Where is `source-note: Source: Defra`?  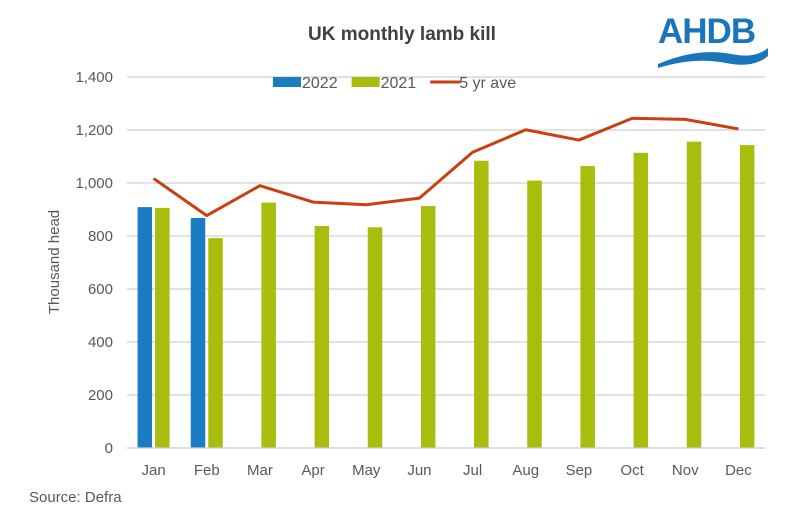
source-note: Source: Defra is located at coordinates (75, 497).